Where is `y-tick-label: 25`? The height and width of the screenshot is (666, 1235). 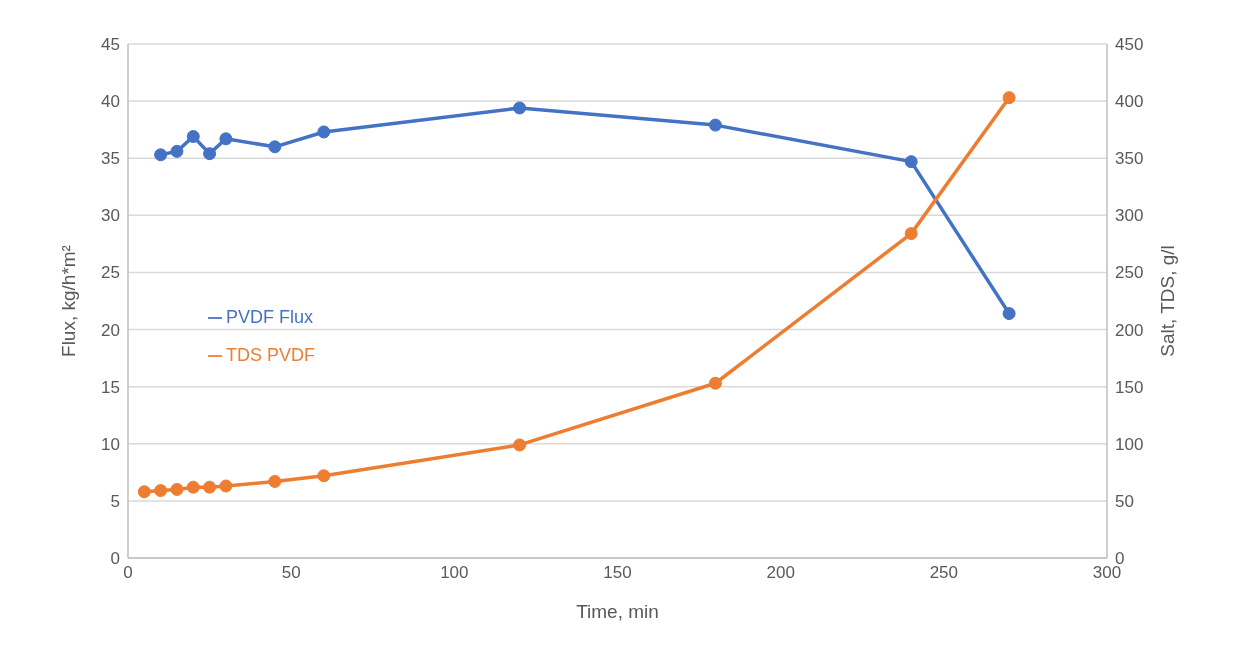 y-tick-label: 25 is located at coordinates (110, 273).